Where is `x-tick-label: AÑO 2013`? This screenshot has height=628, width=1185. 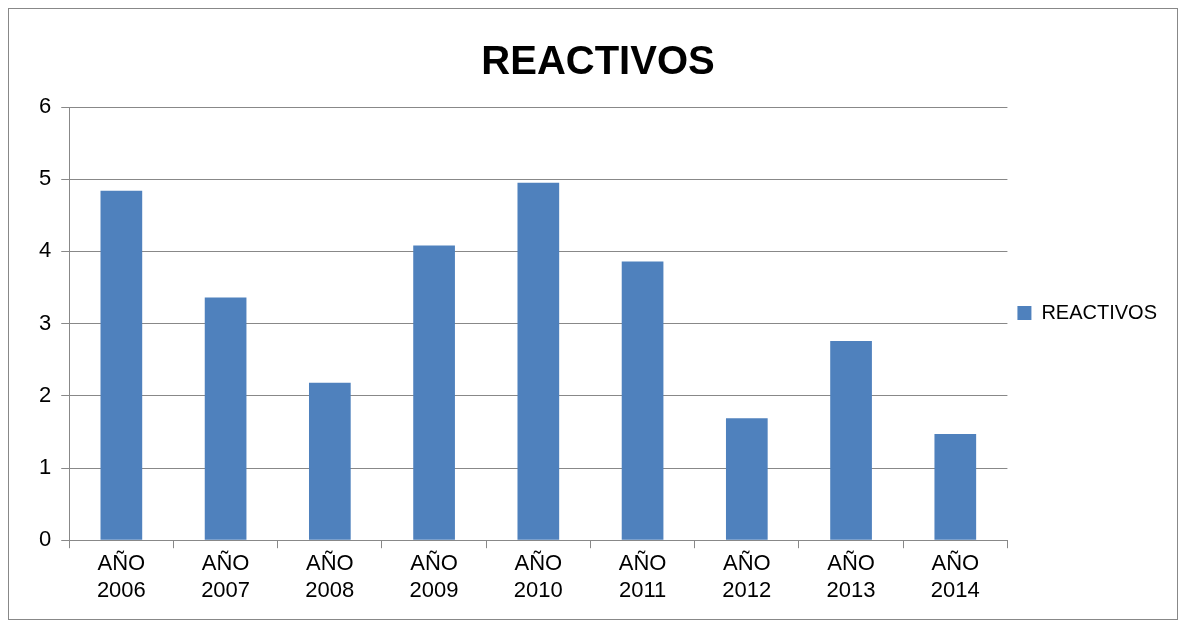 x-tick-label: AÑO 2013 is located at coordinates (851, 576).